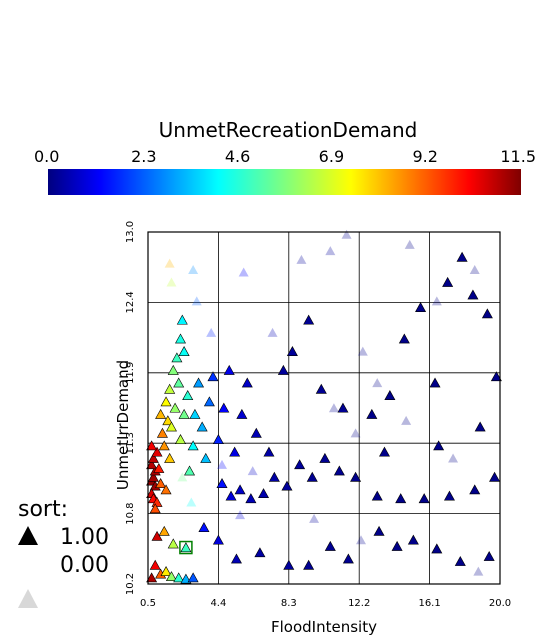  What do you see at coordinates (500, 603) in the screenshot?
I see `x-tick-label: 20.0` at bounding box center [500, 603].